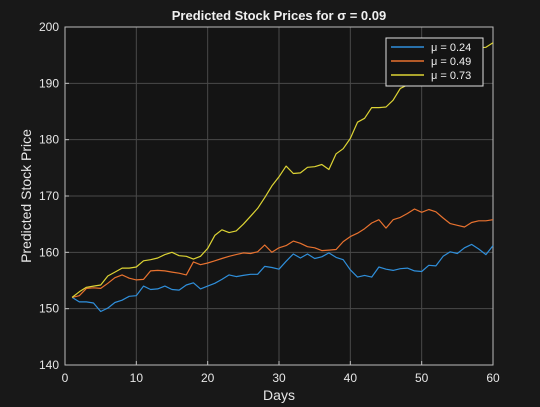 The width and height of the screenshot is (540, 407). I want to click on legend-box, so click(434, 62).